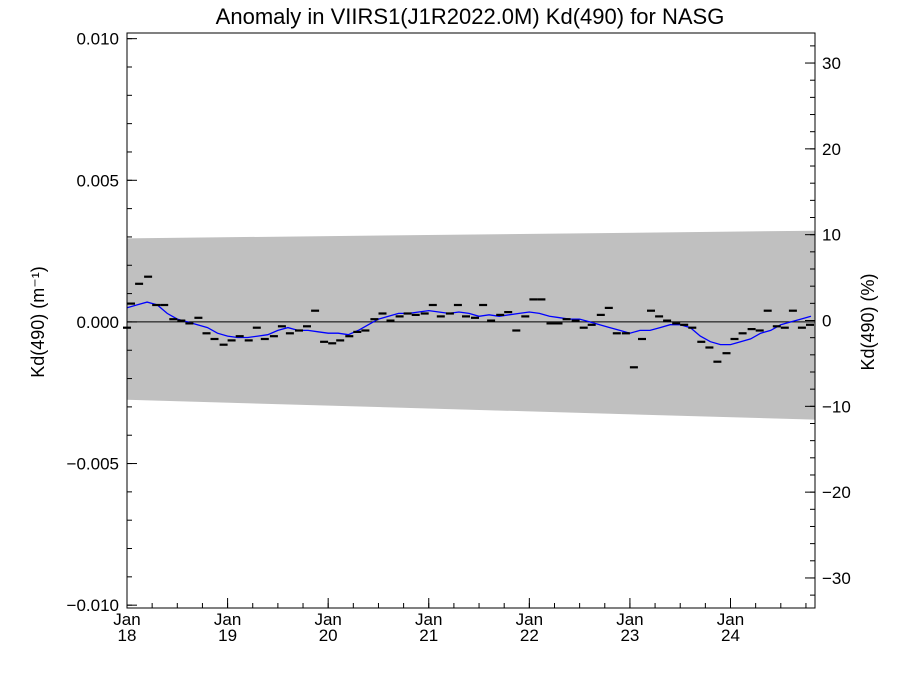 Image resolution: width=900 pixels, height=680 pixels. I want to click on x-axis-year-label: 22, so click(529, 635).